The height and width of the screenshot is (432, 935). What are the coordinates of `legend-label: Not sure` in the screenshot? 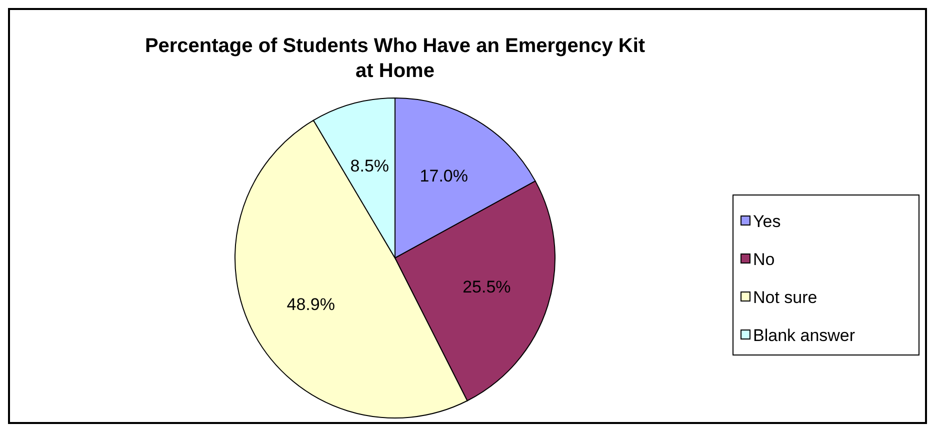 It's located at (785, 297).